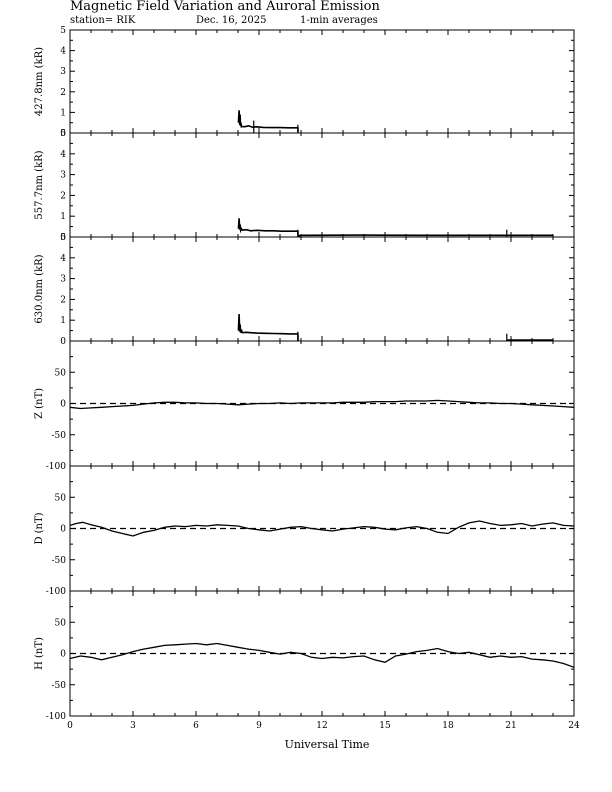 Image resolution: width=612 pixels, height=792 pixels. I want to click on y-axis-label: D (nT), so click(39, 528).